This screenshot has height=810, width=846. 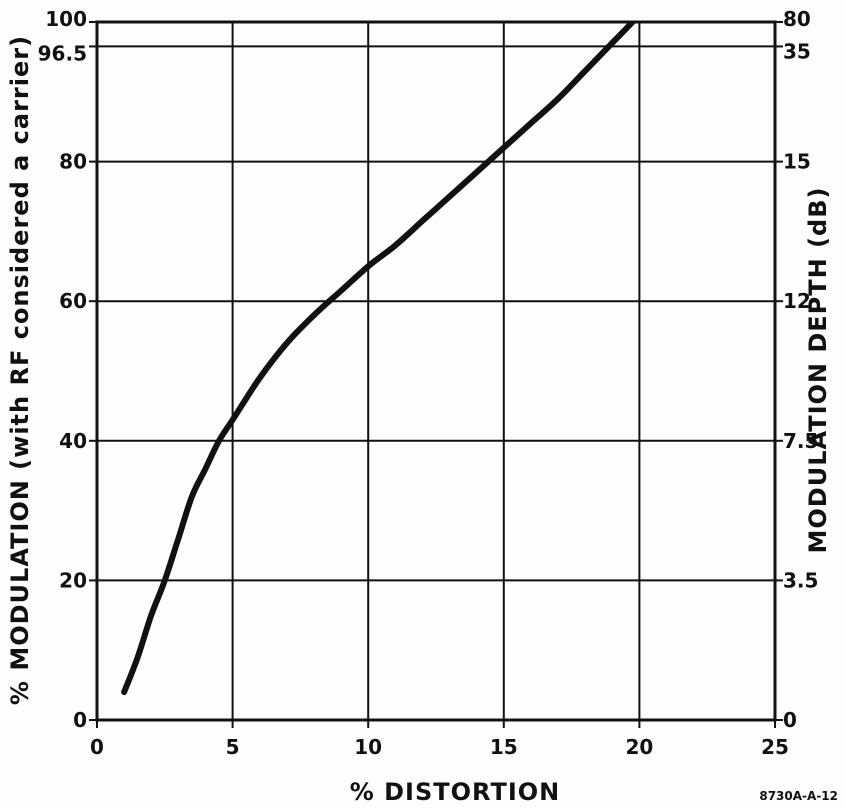 I want to click on y-tick-label-right: 80, so click(x=797, y=19).